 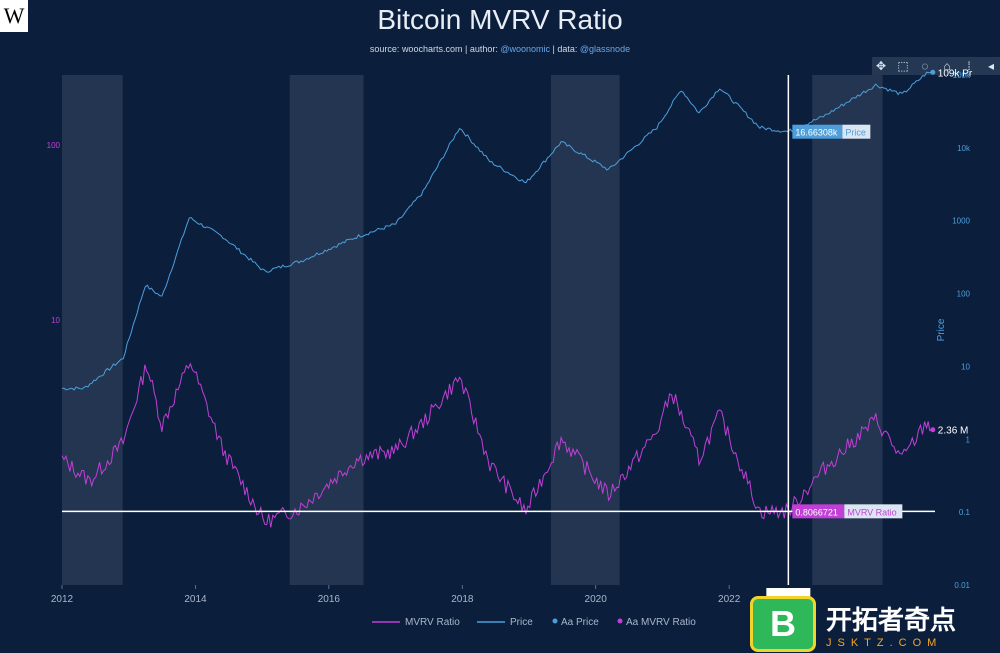 What do you see at coordinates (384, 49) in the screenshot?
I see `source-prefix: source:` at bounding box center [384, 49].